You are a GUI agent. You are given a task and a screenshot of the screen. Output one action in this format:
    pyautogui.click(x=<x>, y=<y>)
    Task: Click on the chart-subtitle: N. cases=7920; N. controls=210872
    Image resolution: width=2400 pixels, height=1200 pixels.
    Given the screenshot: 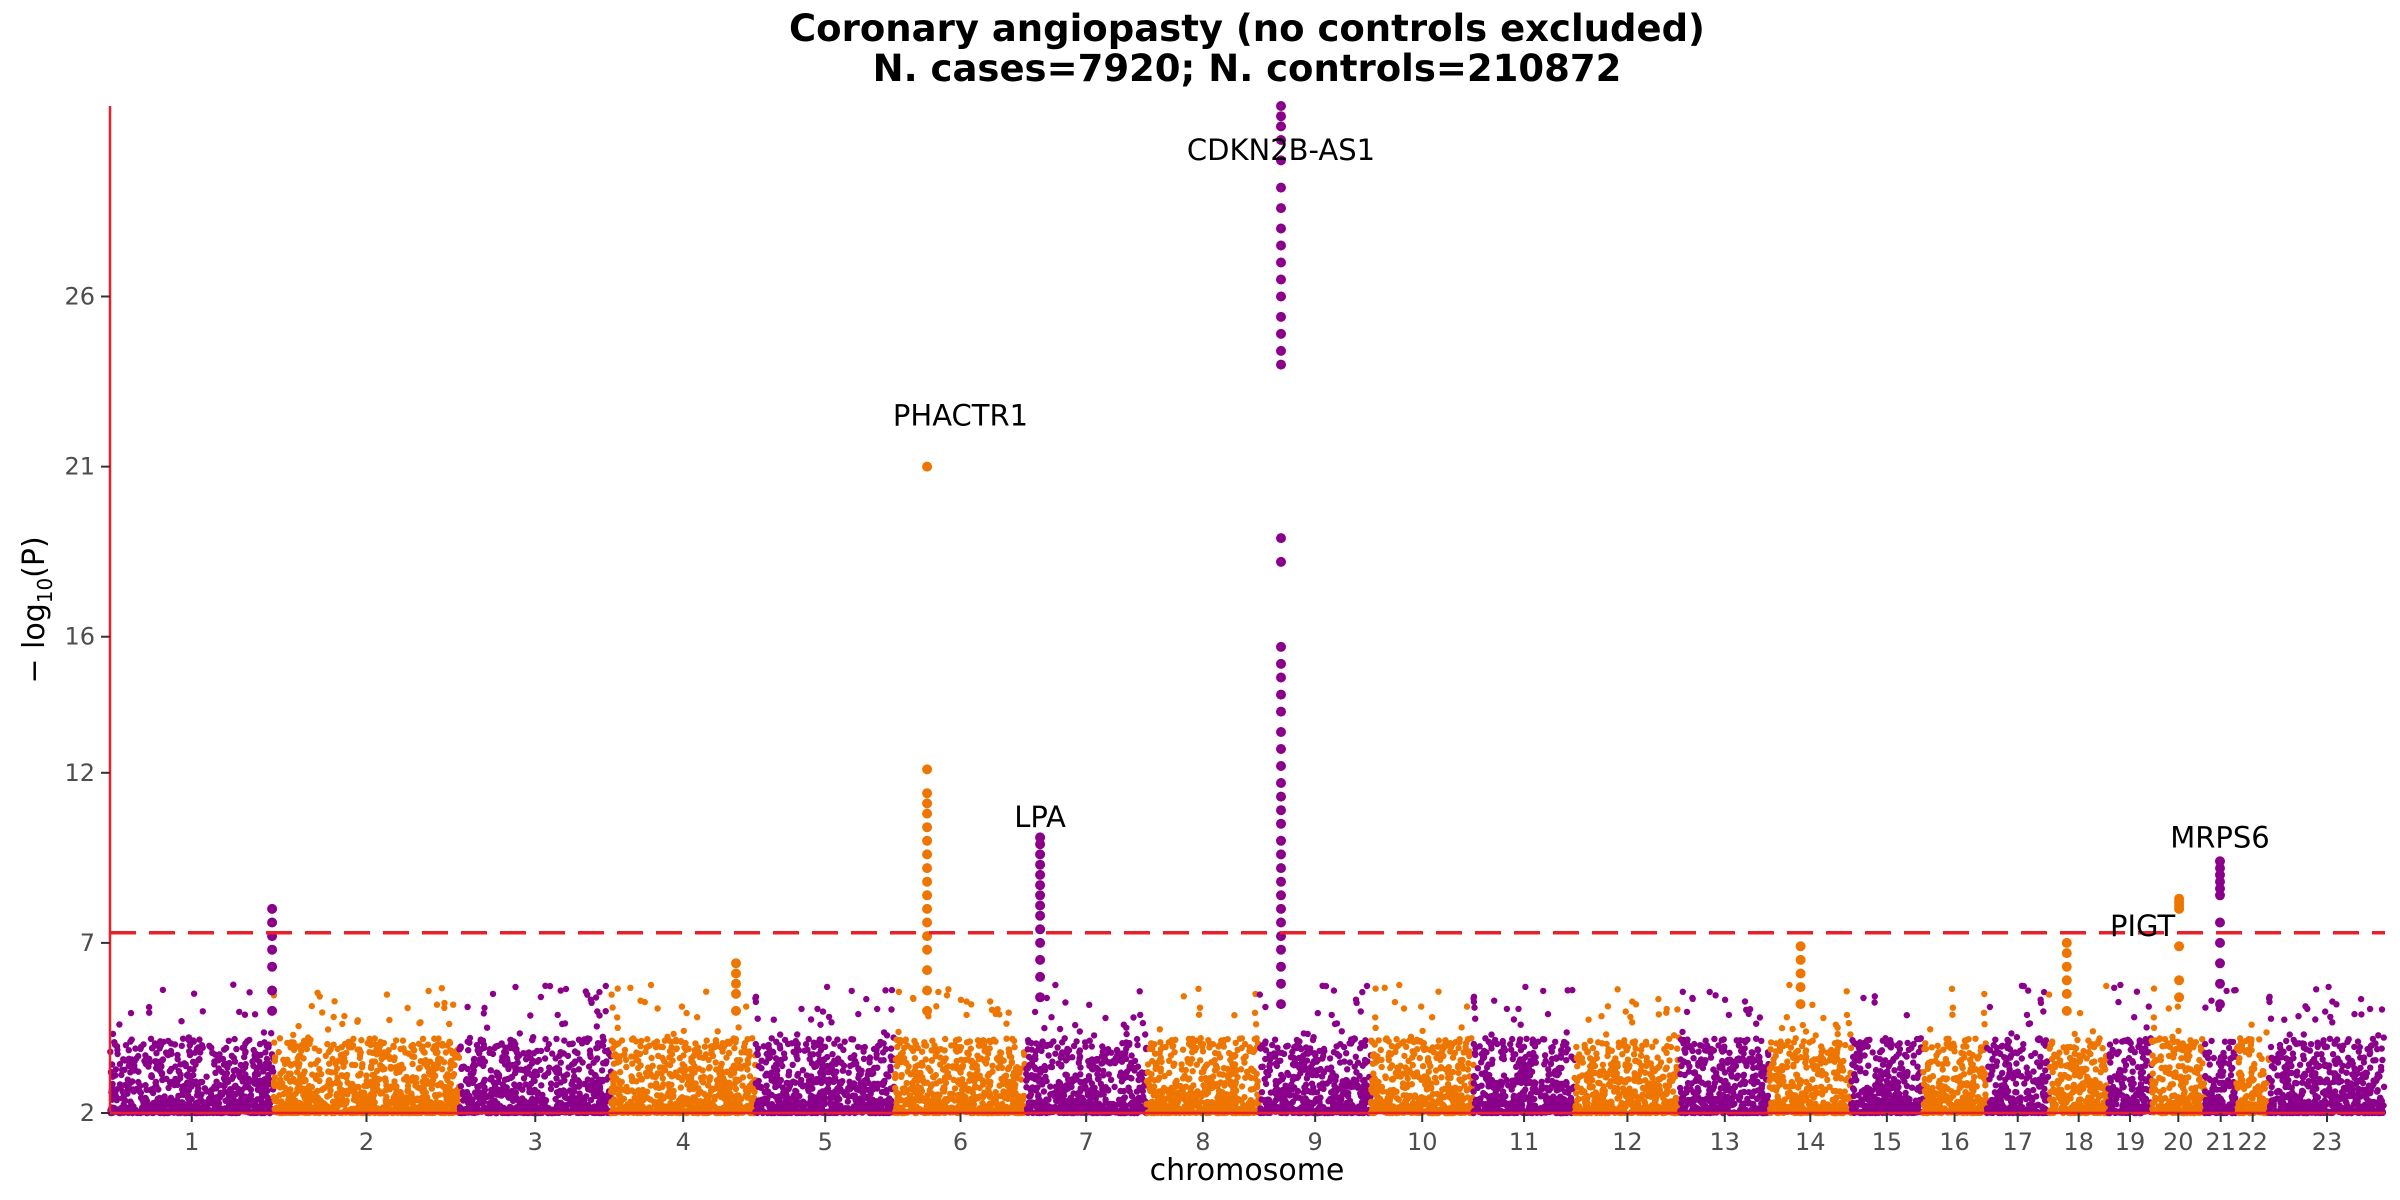 What is the action you would take?
    pyautogui.click(x=1247, y=68)
    